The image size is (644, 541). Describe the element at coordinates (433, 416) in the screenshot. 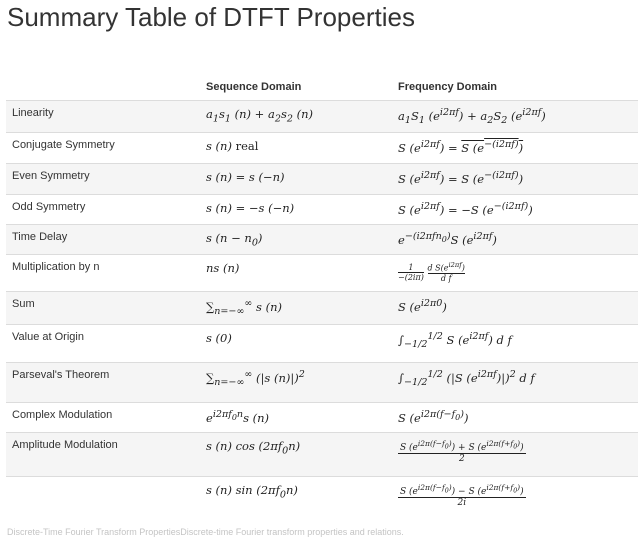

I see `frequency-domain-cell: S (ei2π(f−f0))` at that location.